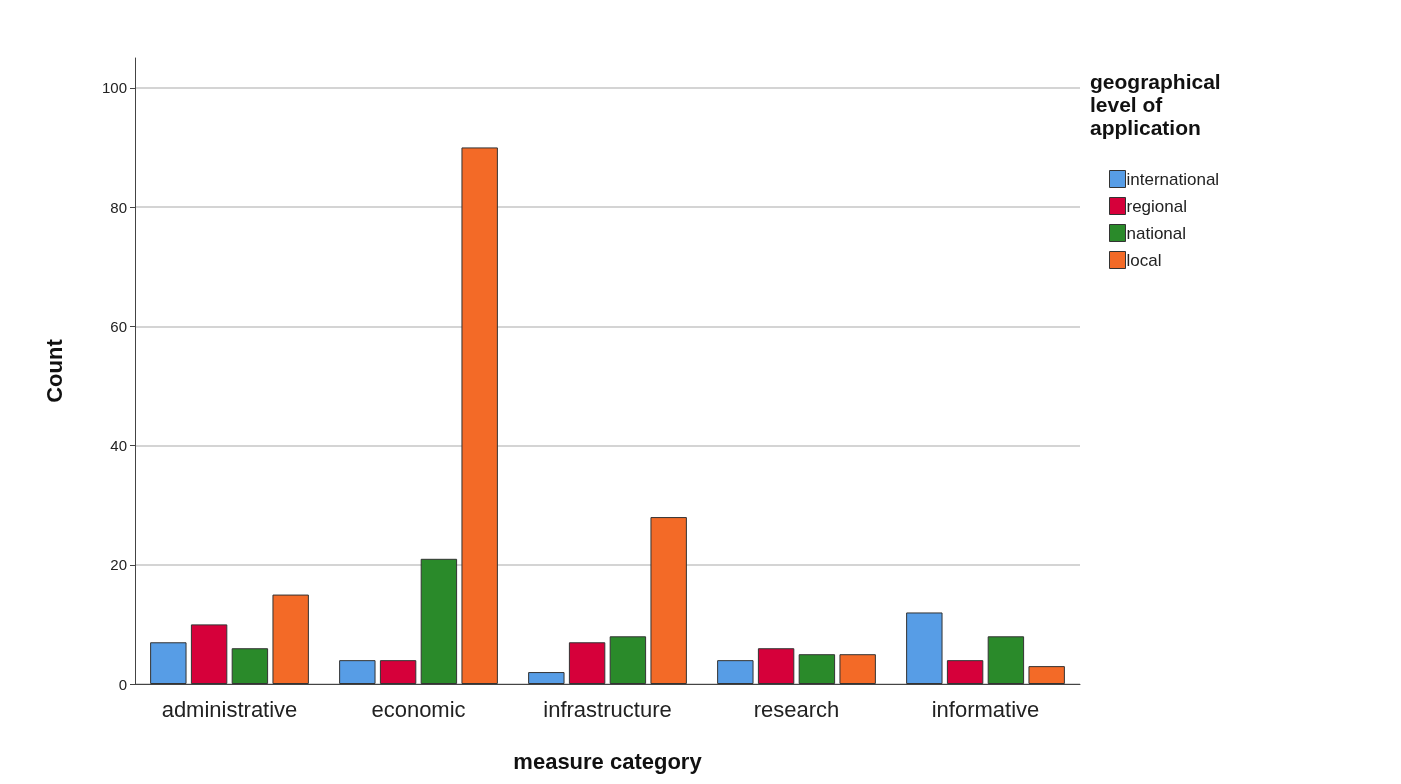 The image size is (1401, 784). What do you see at coordinates (1144, 260) in the screenshot?
I see `legend-label: local` at bounding box center [1144, 260].